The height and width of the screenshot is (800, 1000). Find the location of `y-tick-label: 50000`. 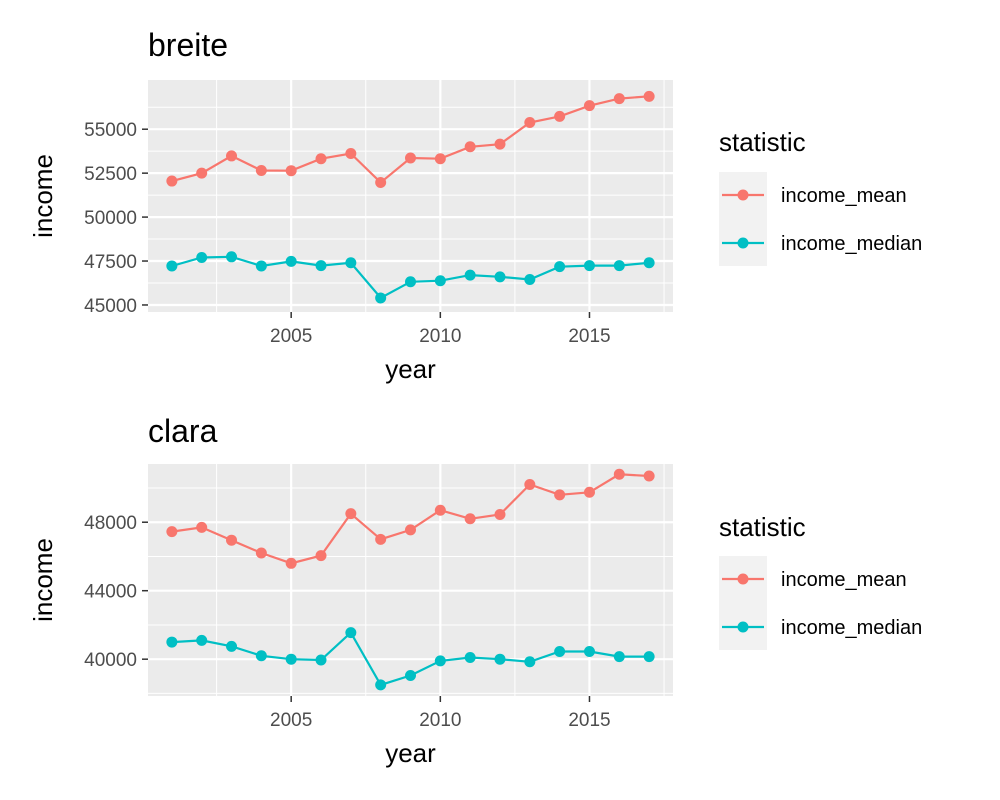

y-tick-label: 50000 is located at coordinates (110, 218).